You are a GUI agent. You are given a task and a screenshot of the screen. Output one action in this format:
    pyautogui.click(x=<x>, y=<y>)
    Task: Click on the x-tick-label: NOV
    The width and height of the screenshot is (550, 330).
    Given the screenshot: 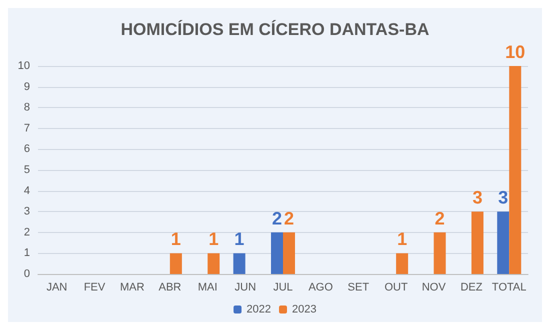 What is the action you would take?
    pyautogui.click(x=434, y=288)
    